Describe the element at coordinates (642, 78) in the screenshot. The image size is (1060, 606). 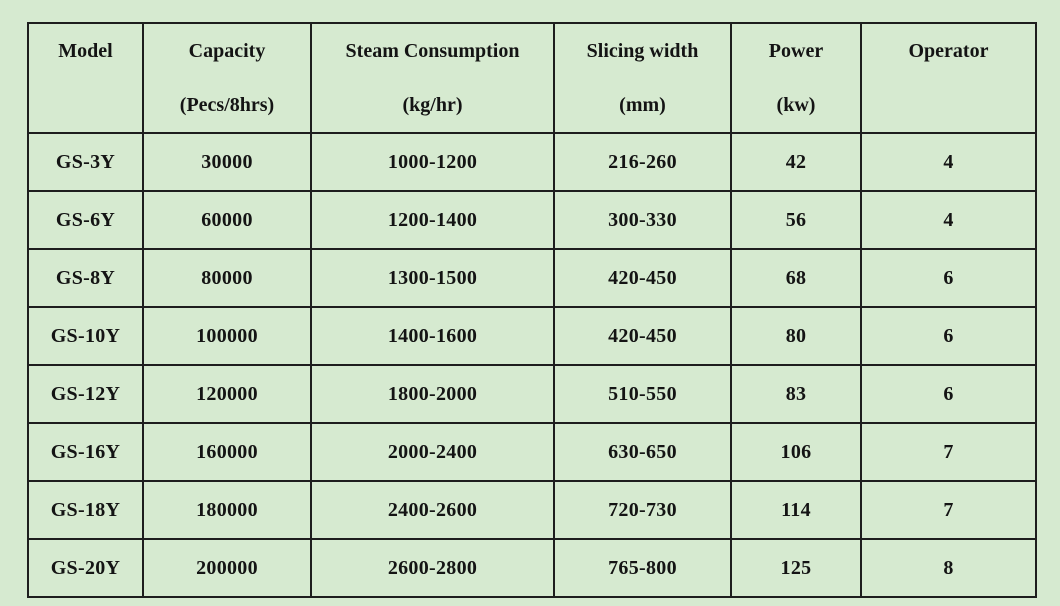
I see `column-header-slicing-width: Slicing width (mm)` at that location.